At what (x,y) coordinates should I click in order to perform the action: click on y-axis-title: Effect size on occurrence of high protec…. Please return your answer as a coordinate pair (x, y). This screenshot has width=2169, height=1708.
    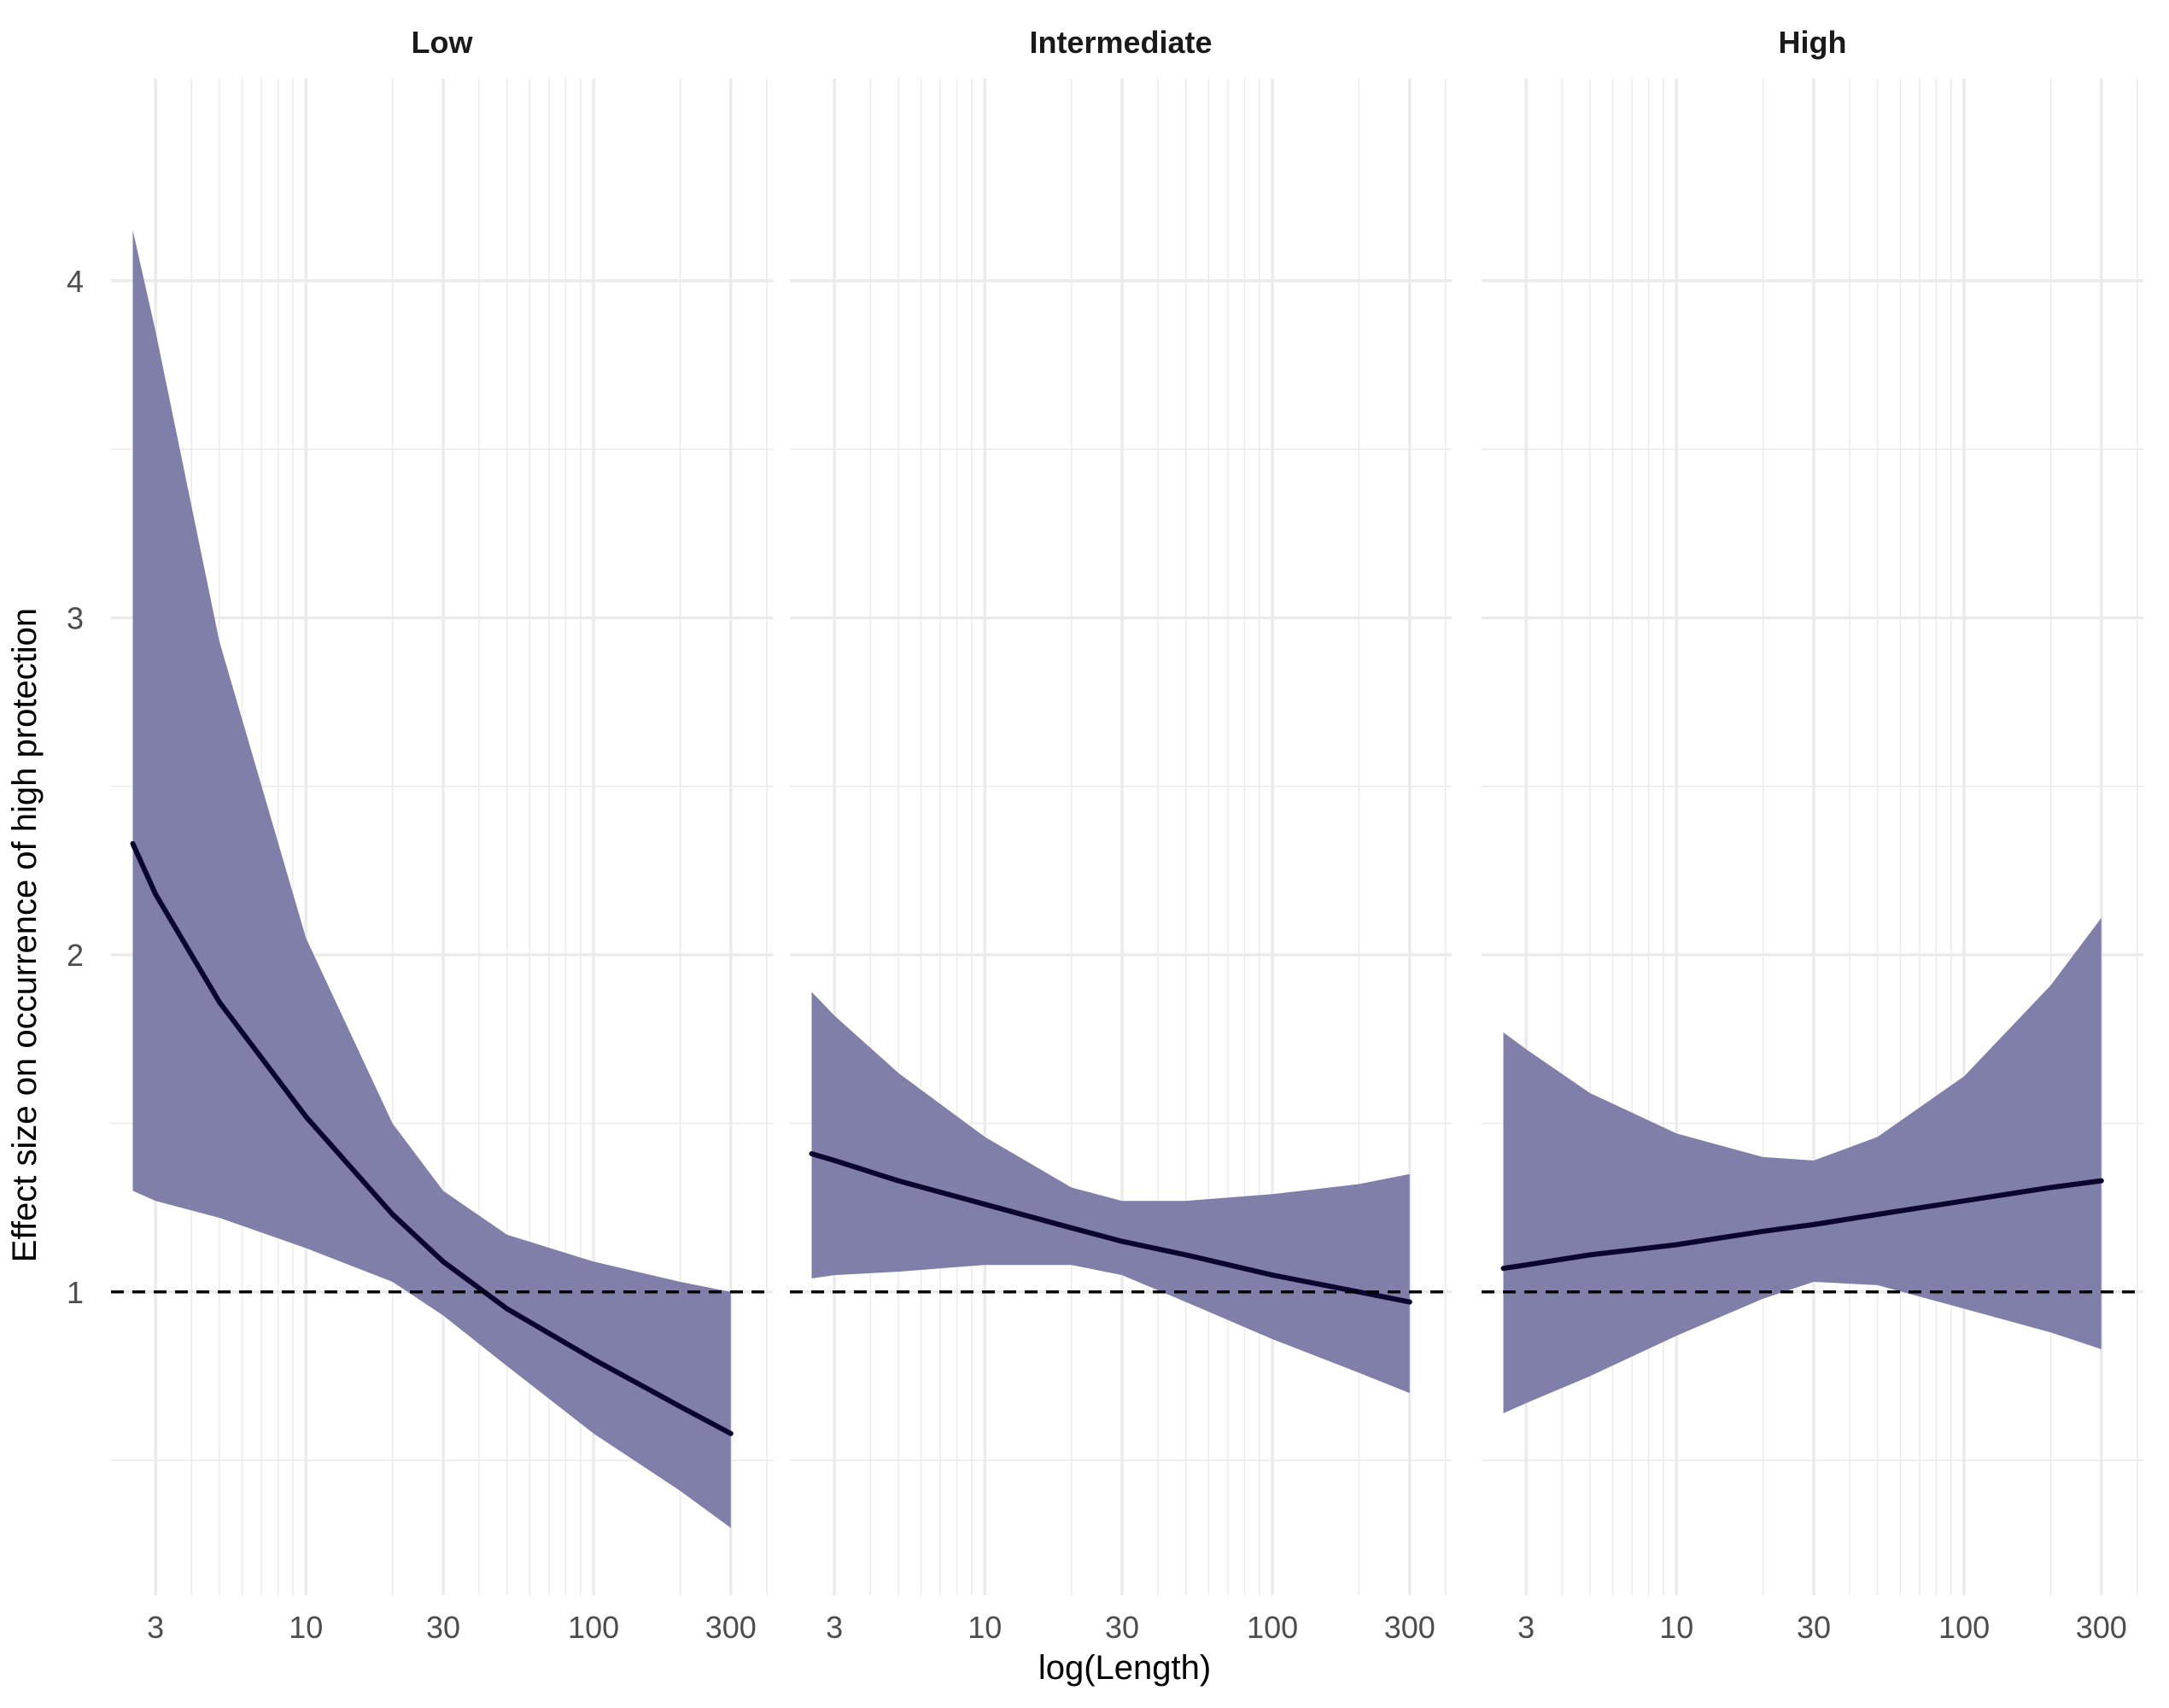
    Looking at the image, I should click on (25, 935).